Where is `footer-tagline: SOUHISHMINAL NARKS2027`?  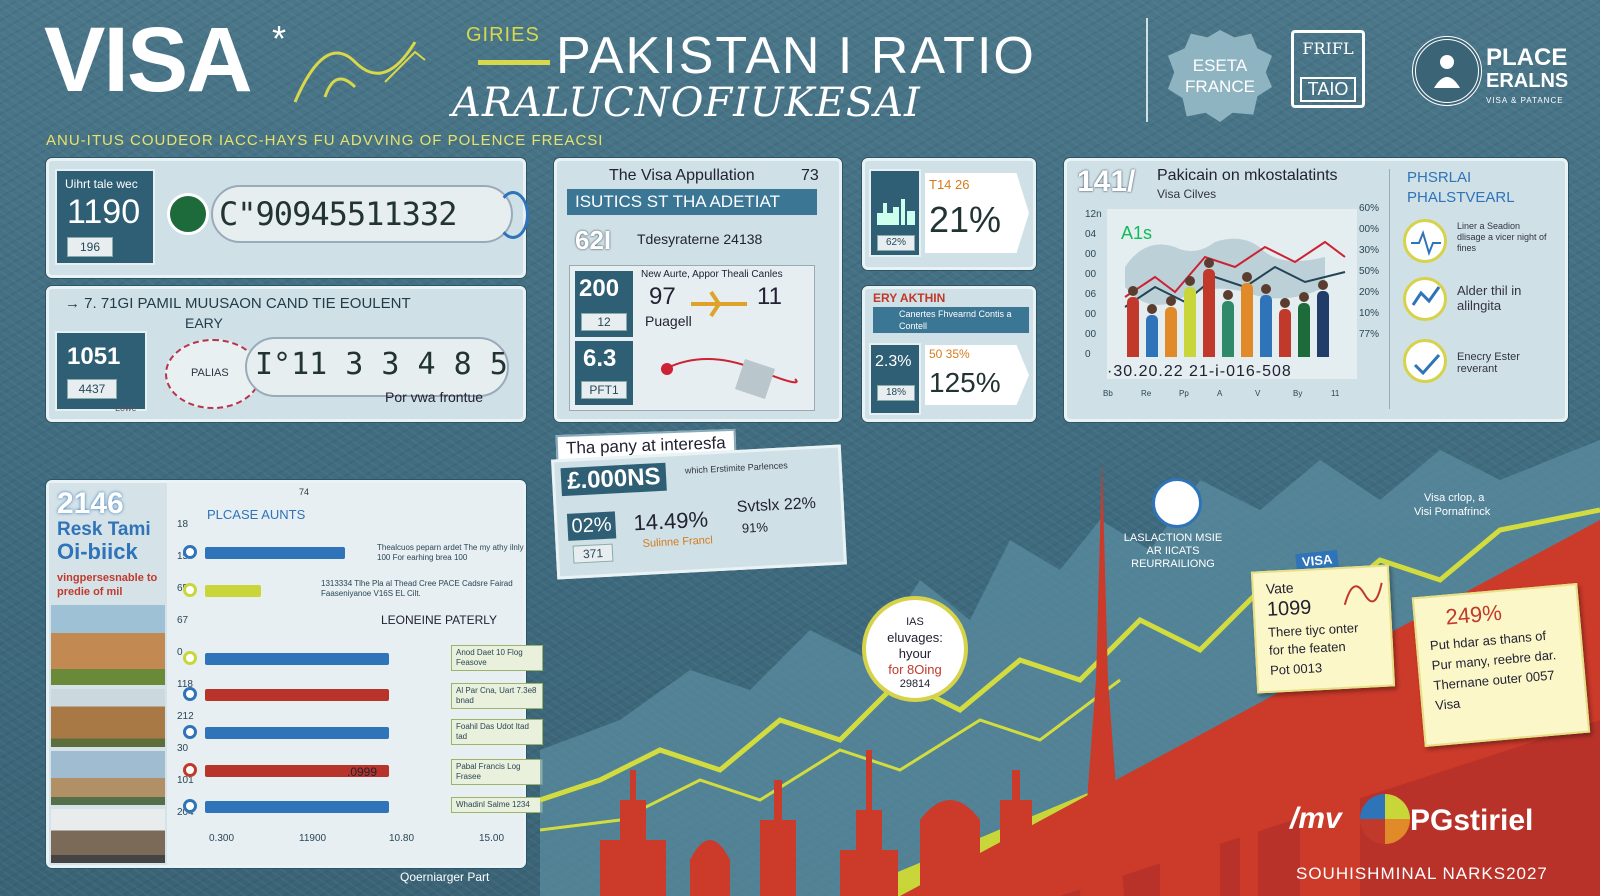 footer-tagline: SOUHISHMINAL NARKS2027 is located at coordinates (1422, 873).